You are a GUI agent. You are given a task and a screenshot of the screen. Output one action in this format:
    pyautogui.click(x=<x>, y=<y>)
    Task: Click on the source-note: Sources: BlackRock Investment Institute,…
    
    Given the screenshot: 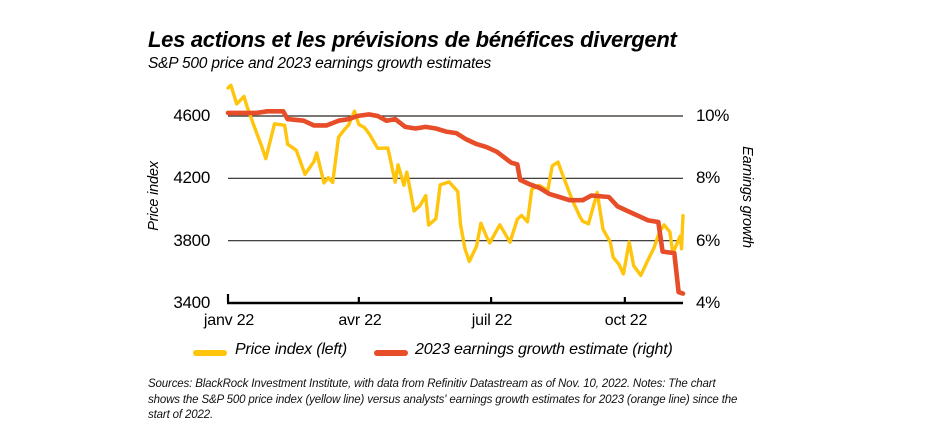 What is the action you would take?
    pyautogui.click(x=442, y=400)
    